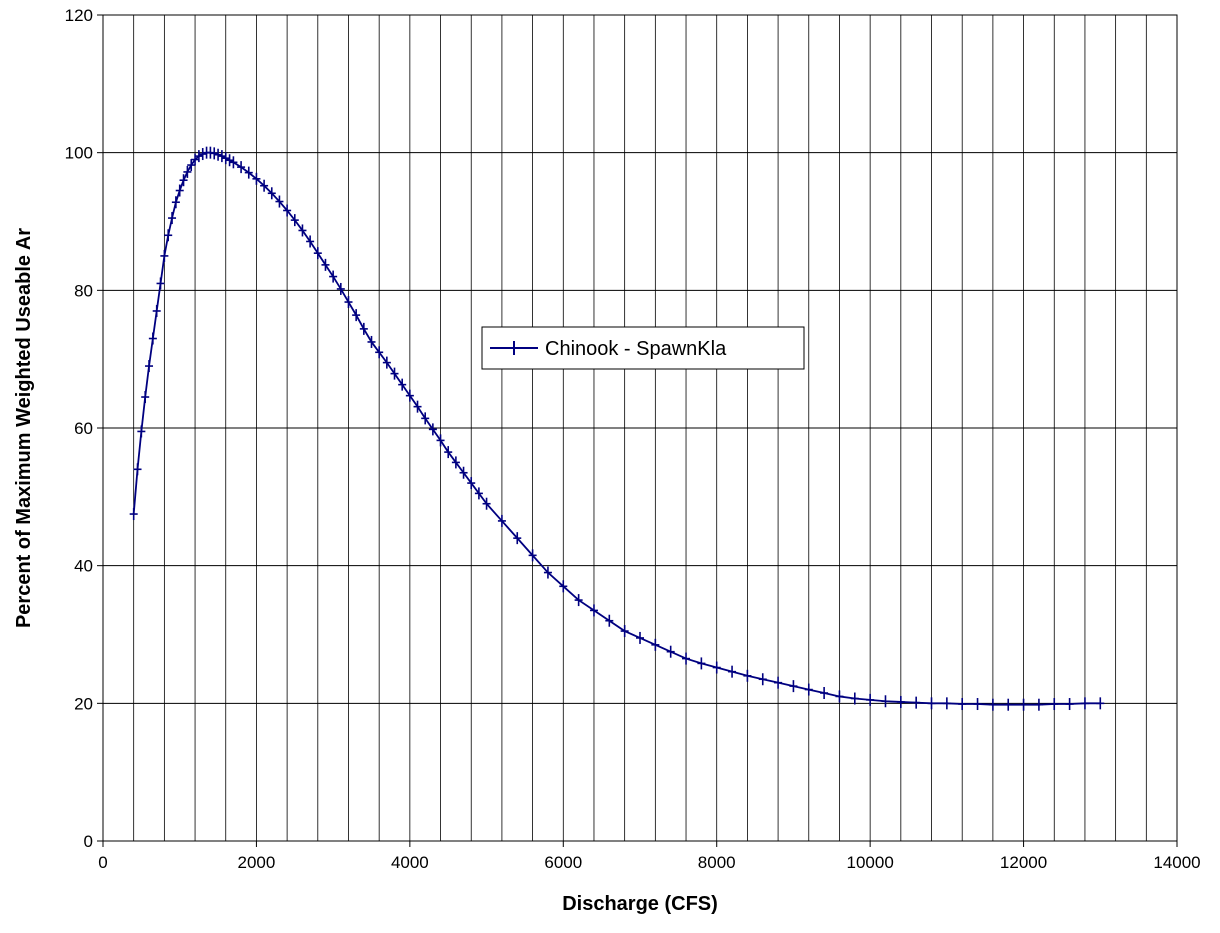  Describe the element at coordinates (410, 862) in the screenshot. I see `x-tick-label: 4000` at that location.